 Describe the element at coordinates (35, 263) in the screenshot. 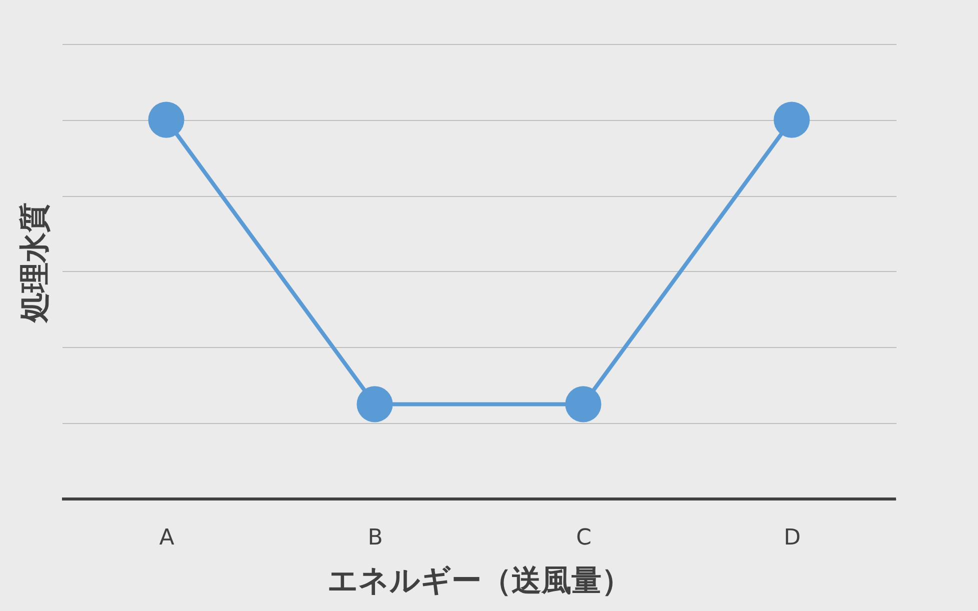

I see `y-axis-title: 処理水質` at that location.